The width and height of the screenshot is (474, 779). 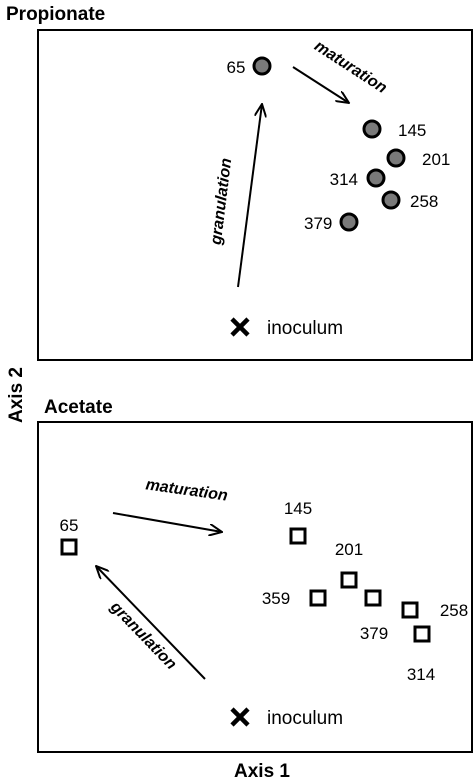 I want to click on acetate-inoculum: inoculum, so click(x=286, y=718).